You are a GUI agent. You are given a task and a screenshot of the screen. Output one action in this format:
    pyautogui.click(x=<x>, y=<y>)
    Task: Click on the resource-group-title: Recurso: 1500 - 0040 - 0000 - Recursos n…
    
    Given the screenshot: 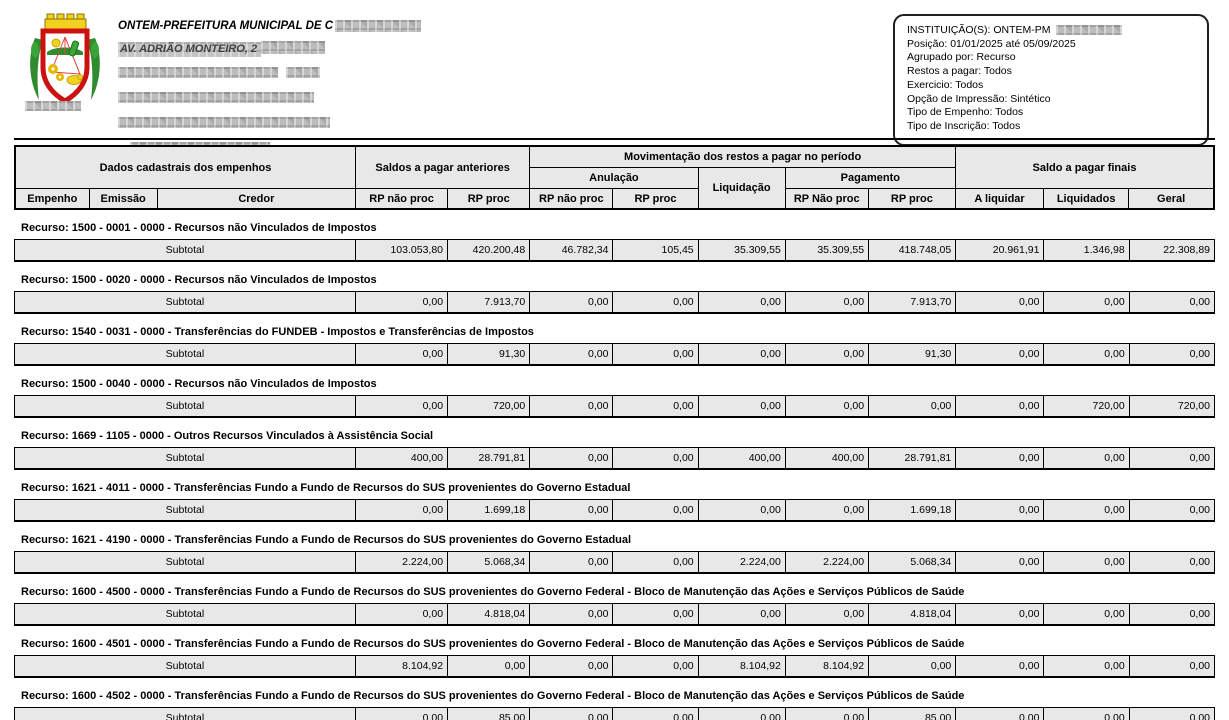 What is the action you would take?
    pyautogui.click(x=199, y=384)
    